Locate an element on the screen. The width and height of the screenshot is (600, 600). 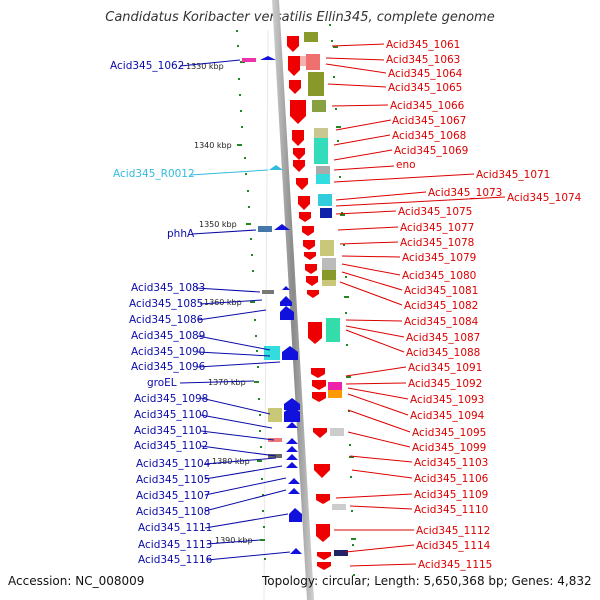
gene-label: Acid345_1102 is located at coordinates (171, 446).